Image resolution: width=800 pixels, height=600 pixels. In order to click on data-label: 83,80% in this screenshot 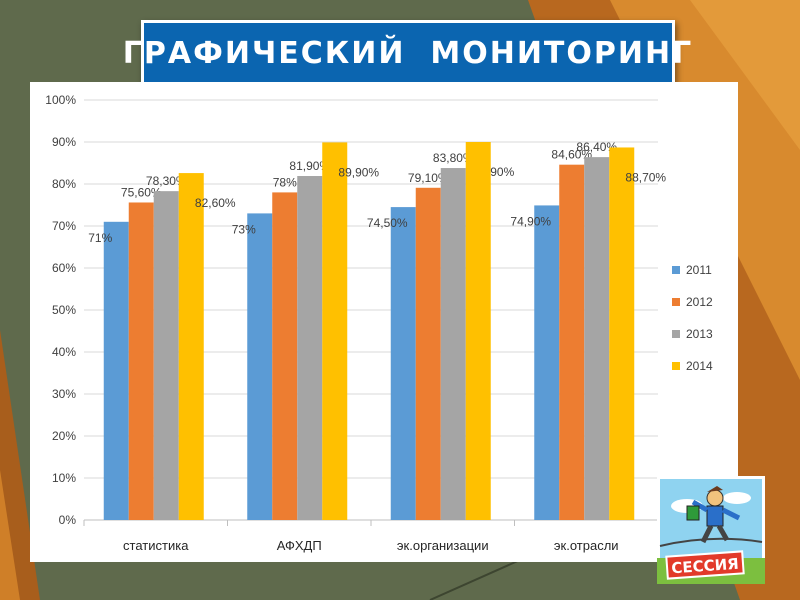, I will do `click(453, 158)`.